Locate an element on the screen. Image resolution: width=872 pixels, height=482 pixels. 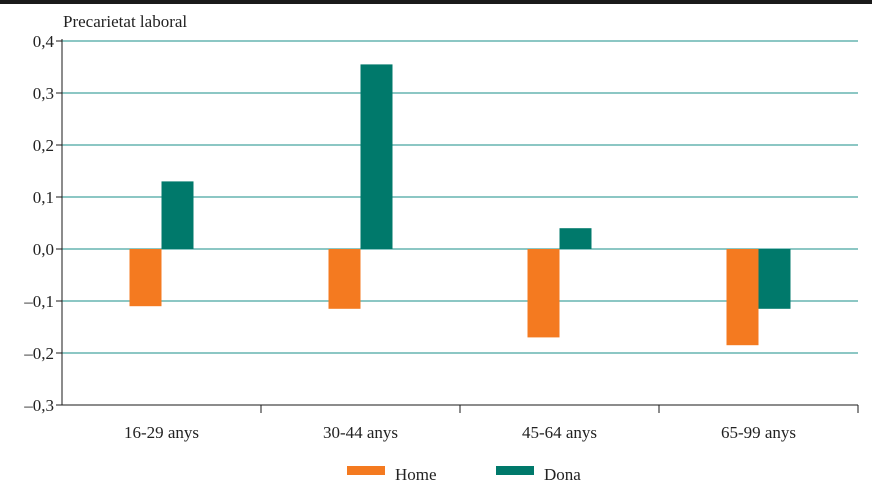
y-tick-label: 0,4 is located at coordinates (44, 41).